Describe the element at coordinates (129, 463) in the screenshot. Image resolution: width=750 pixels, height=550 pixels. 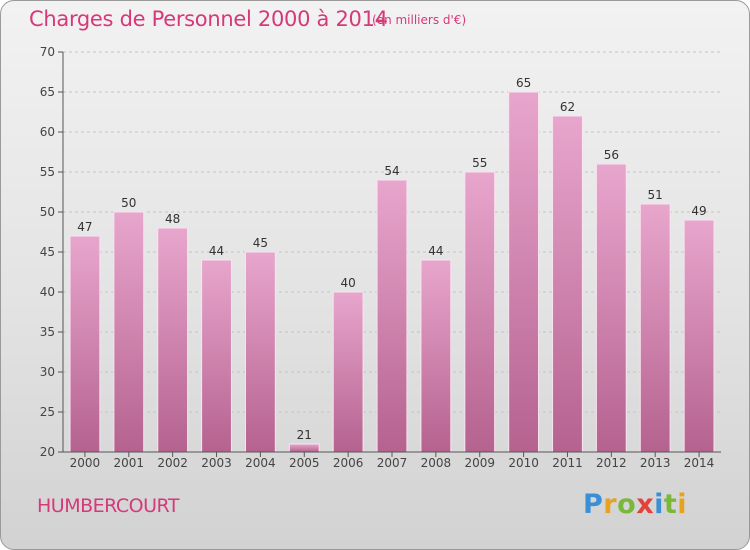
I see `x-tick-label-2001: 2001` at that location.